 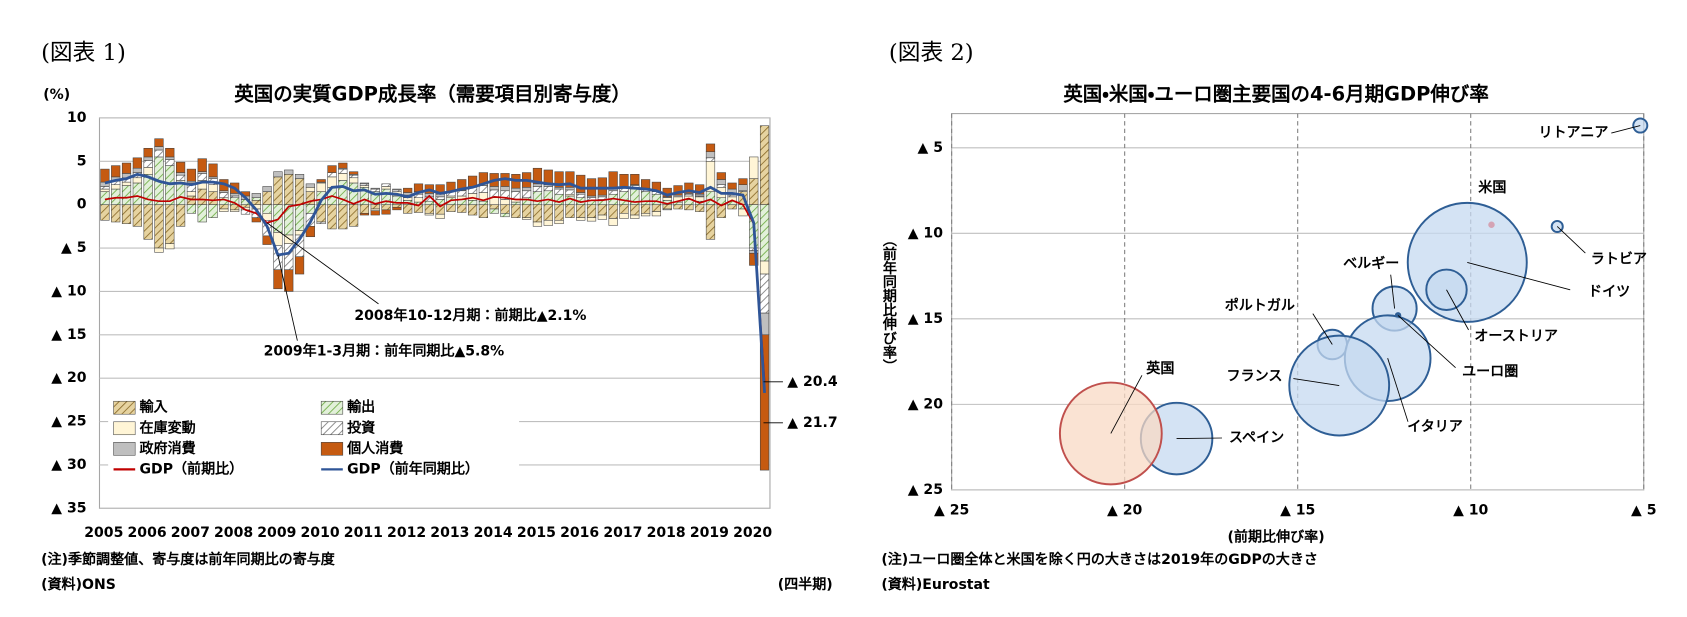 I want to click on x-tick-label: ▲ 20, so click(x=1124, y=510).